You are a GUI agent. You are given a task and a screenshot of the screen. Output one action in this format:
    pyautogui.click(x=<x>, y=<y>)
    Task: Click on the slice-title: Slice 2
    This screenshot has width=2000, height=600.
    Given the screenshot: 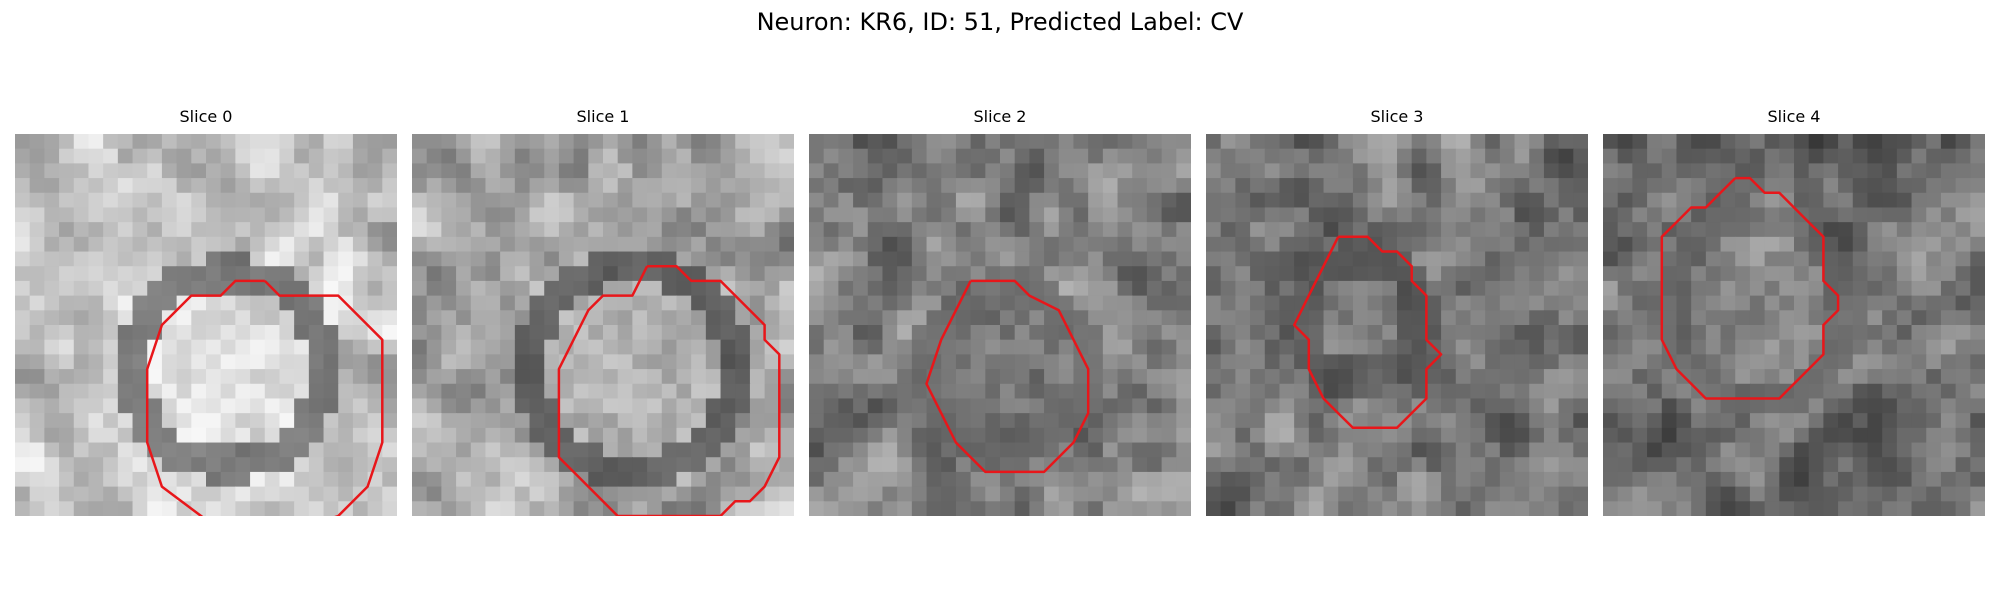 What is the action you would take?
    pyautogui.click(x=1000, y=116)
    